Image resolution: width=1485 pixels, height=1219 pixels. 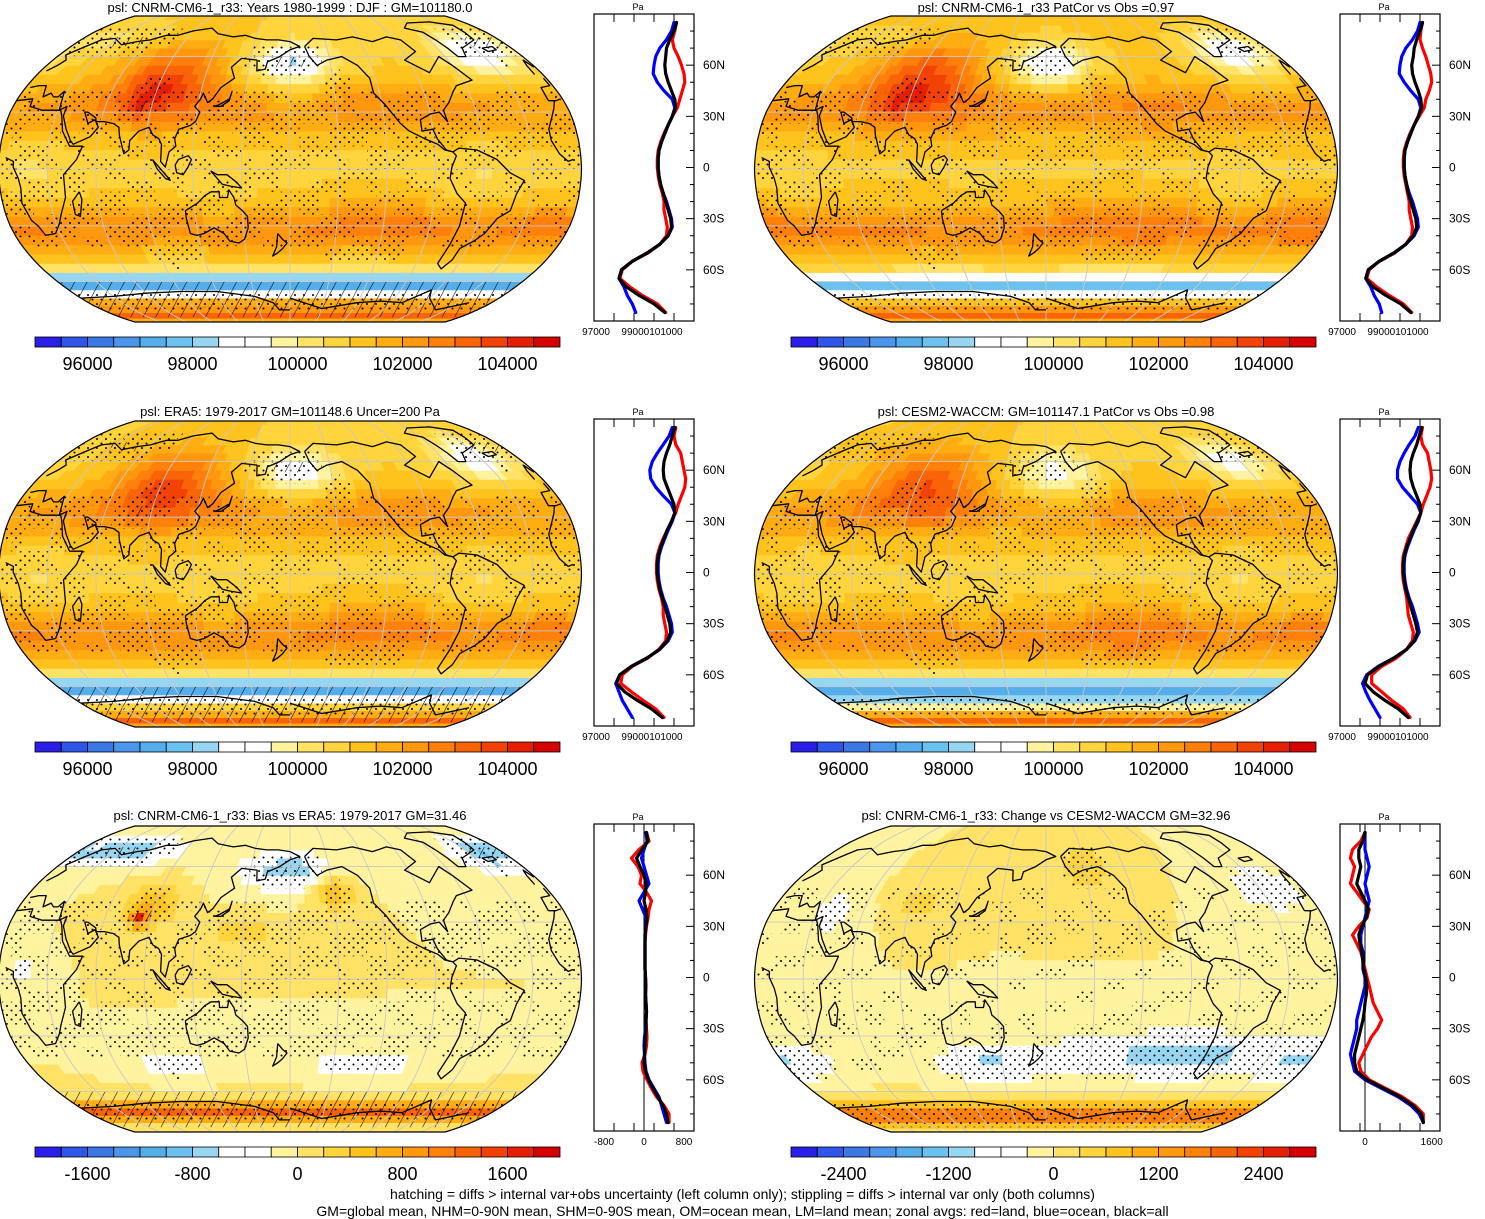 I want to click on panel-1-map-body, so click(x=291, y=169).